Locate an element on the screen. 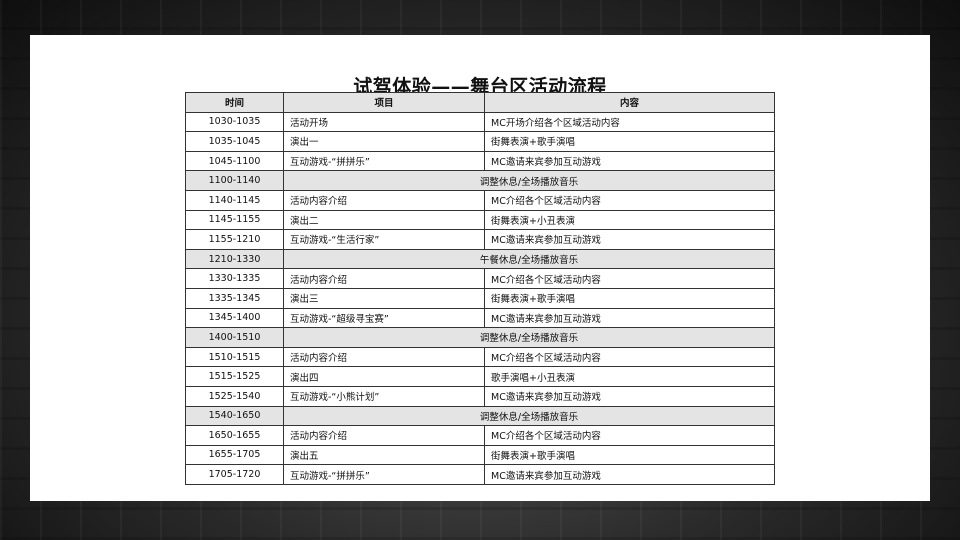 The image size is (960, 540). cell-time: 1525-1540 is located at coordinates (234, 396).